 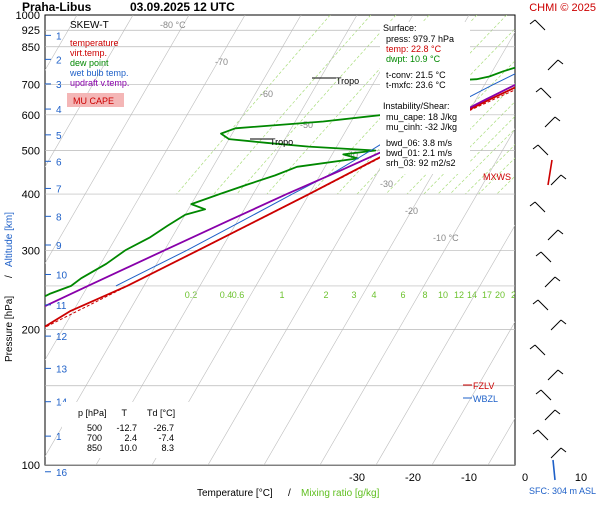 I want to click on pressure-tick-label: 200, so click(x=31, y=331).